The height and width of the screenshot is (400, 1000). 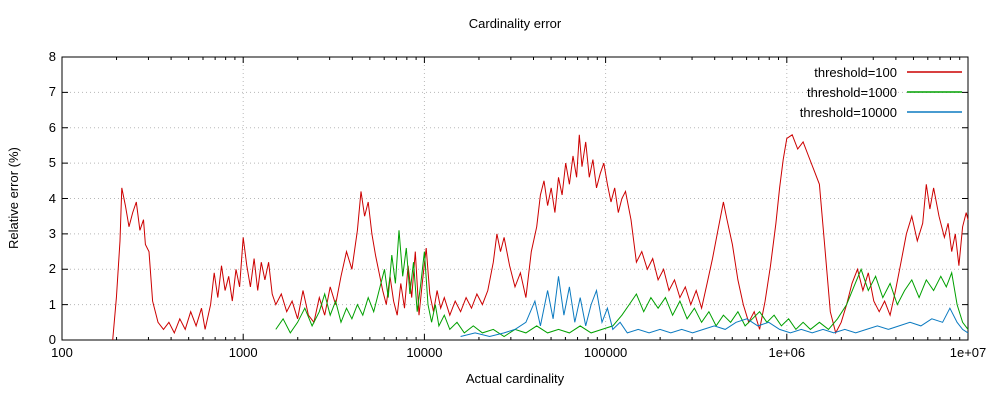 I want to click on y-tick-label: 0, so click(x=52, y=339).